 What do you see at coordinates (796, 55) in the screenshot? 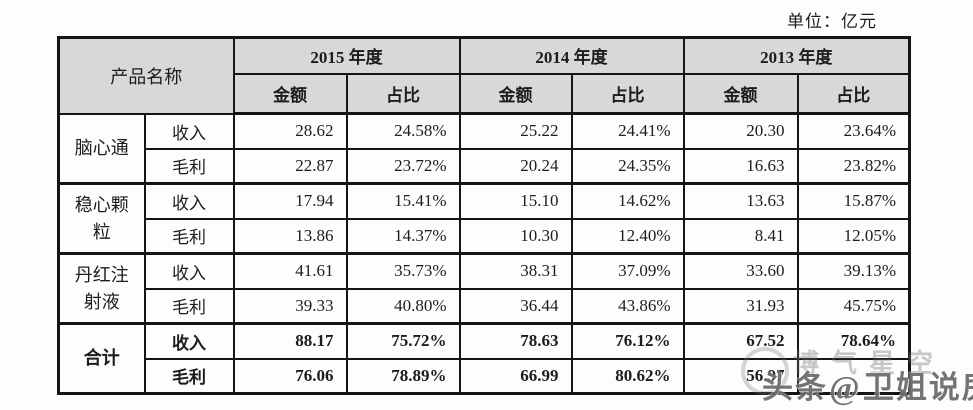
I see `header-year-2013: 2013 年度` at bounding box center [796, 55].